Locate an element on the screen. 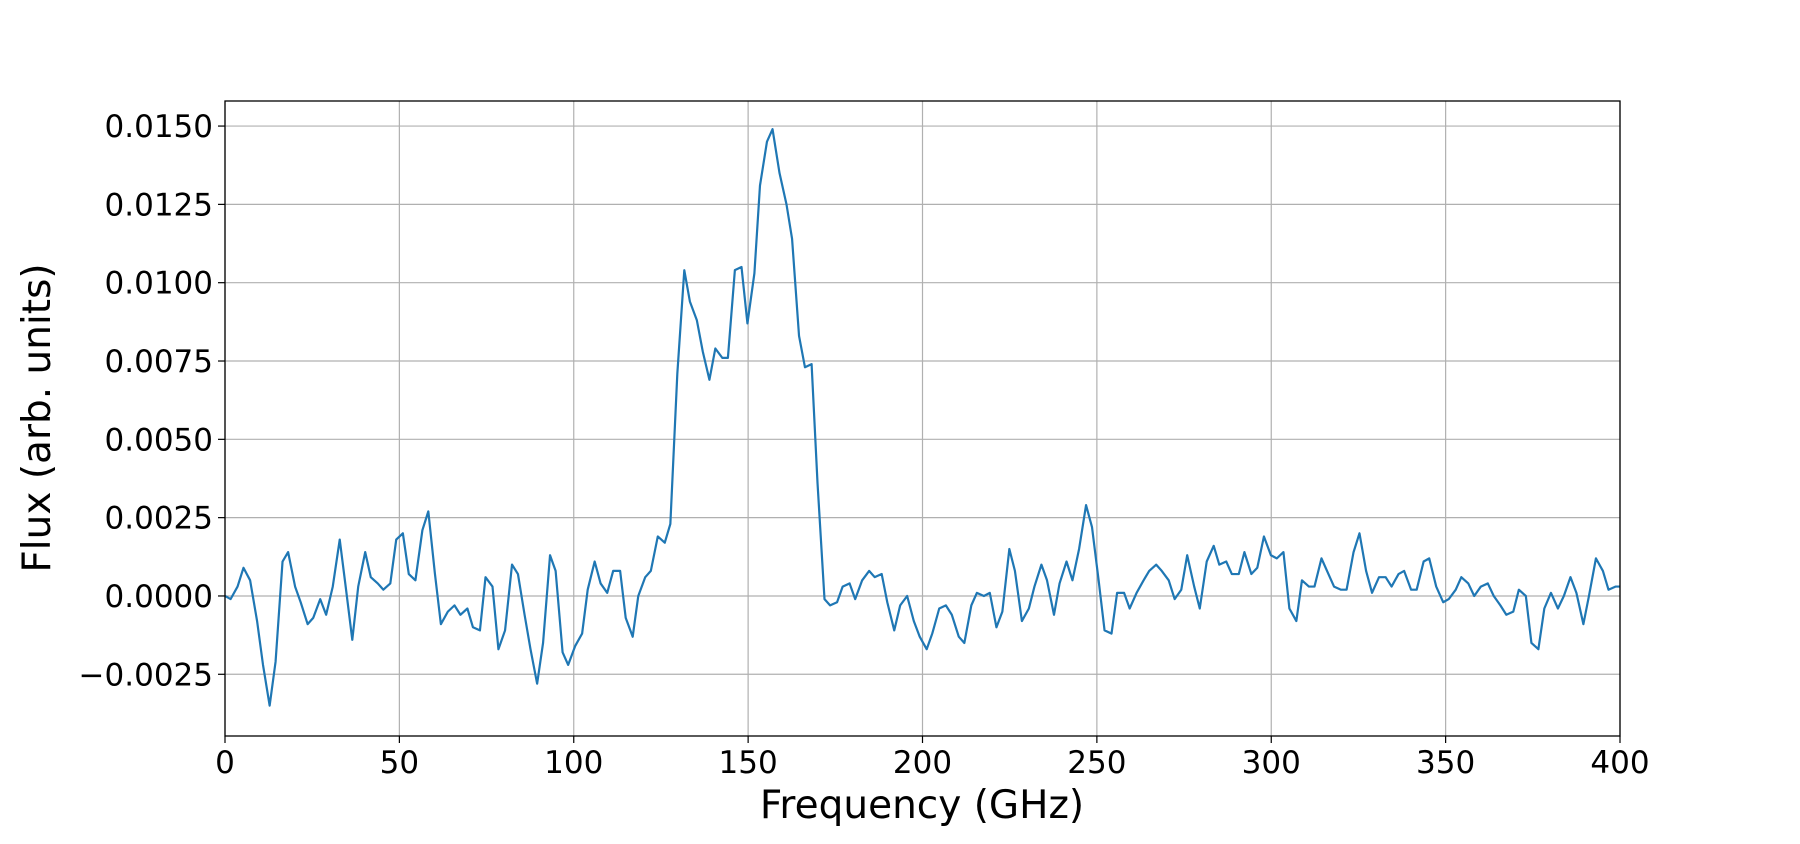 This screenshot has height=844, width=1800. x-tick-label: 0 is located at coordinates (225, 763).